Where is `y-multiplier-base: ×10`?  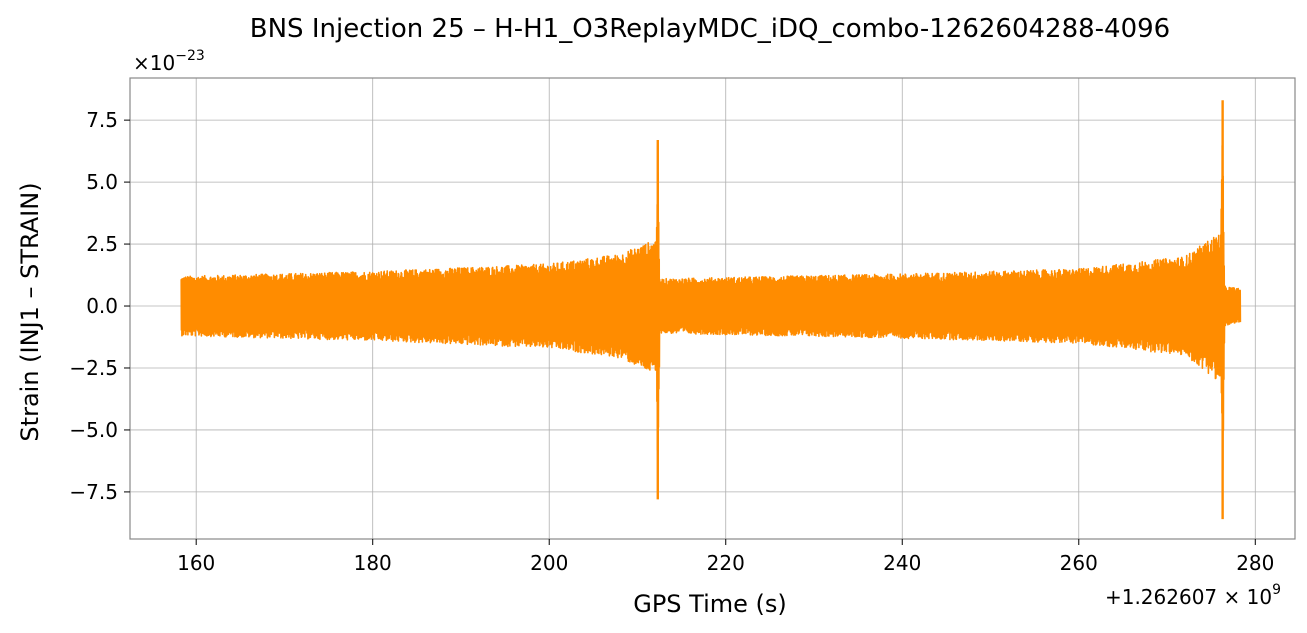 y-multiplier-base: ×10 is located at coordinates (154, 63).